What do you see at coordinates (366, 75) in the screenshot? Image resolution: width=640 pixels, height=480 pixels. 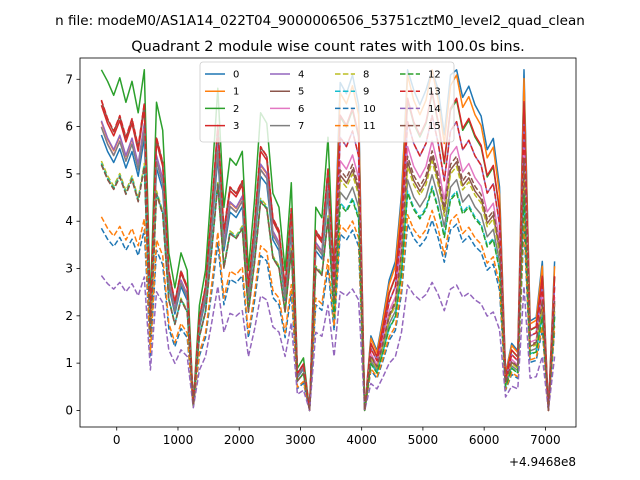 I see `legend-label-8: 8` at bounding box center [366, 75].